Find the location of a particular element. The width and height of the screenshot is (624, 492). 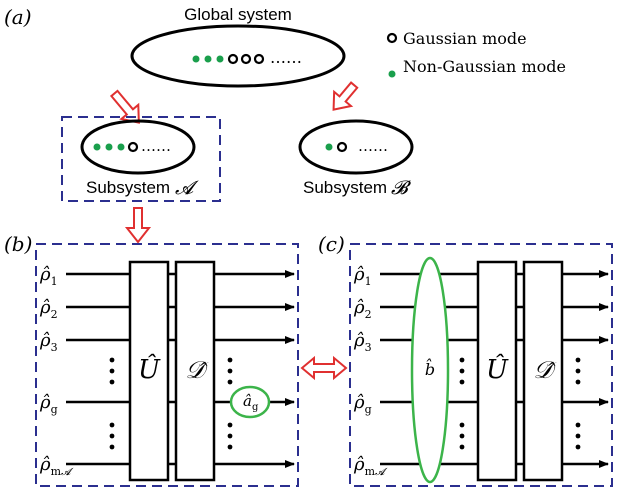

operator-ag-label: âg is located at coordinates (251, 402).